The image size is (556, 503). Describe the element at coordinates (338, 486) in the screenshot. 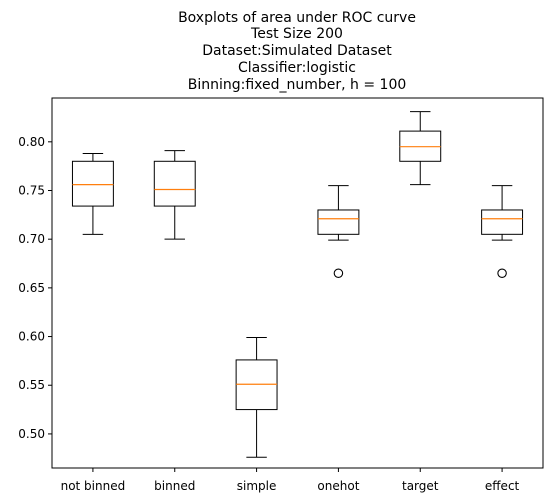

I see `x-tick-label: onehot` at that location.